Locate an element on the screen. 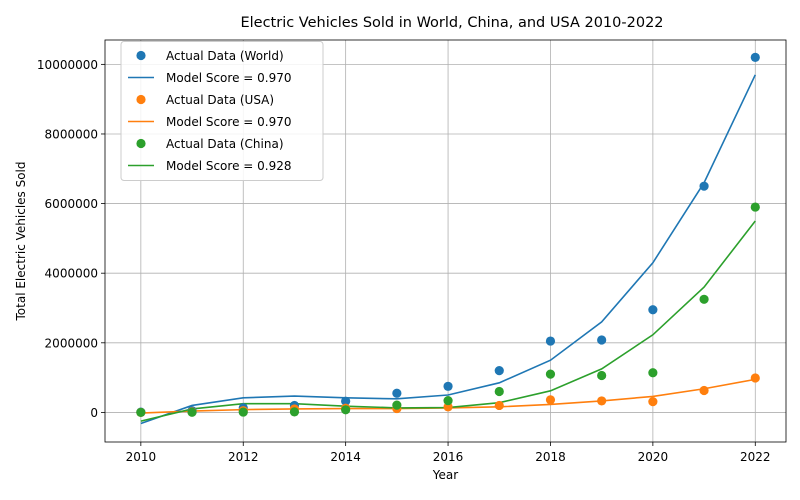  y-axis-title: Total Electric Vehicles Sold is located at coordinates (21, 241).